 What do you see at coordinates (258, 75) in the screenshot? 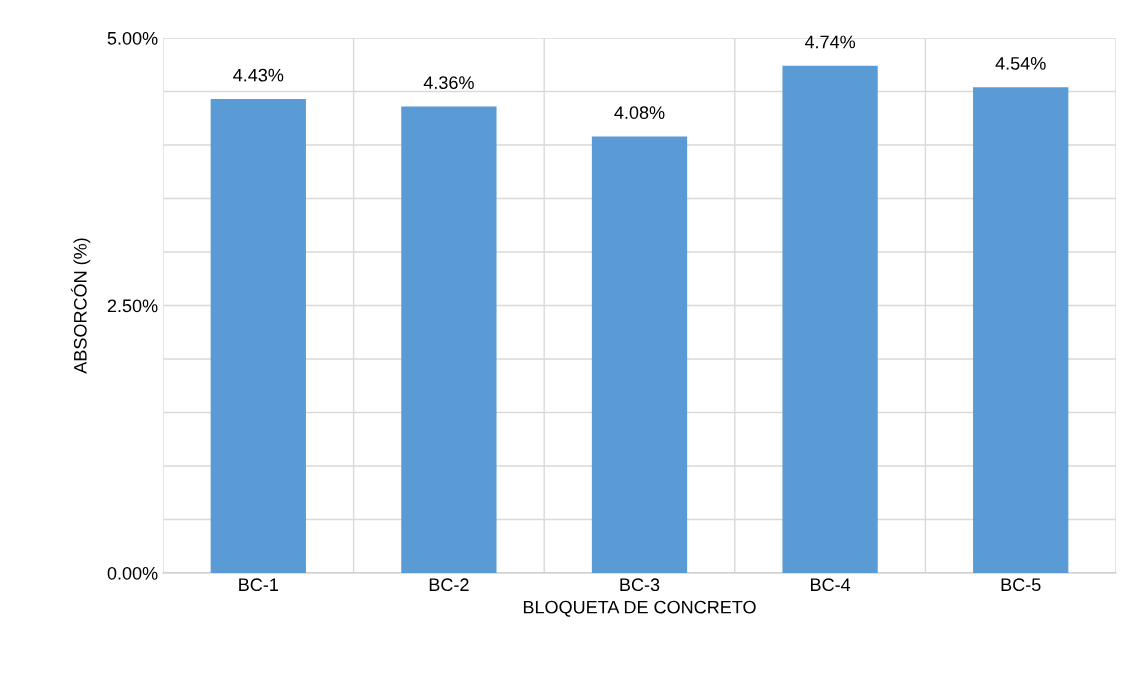
I see `data-label: 4.43%` at bounding box center [258, 75].